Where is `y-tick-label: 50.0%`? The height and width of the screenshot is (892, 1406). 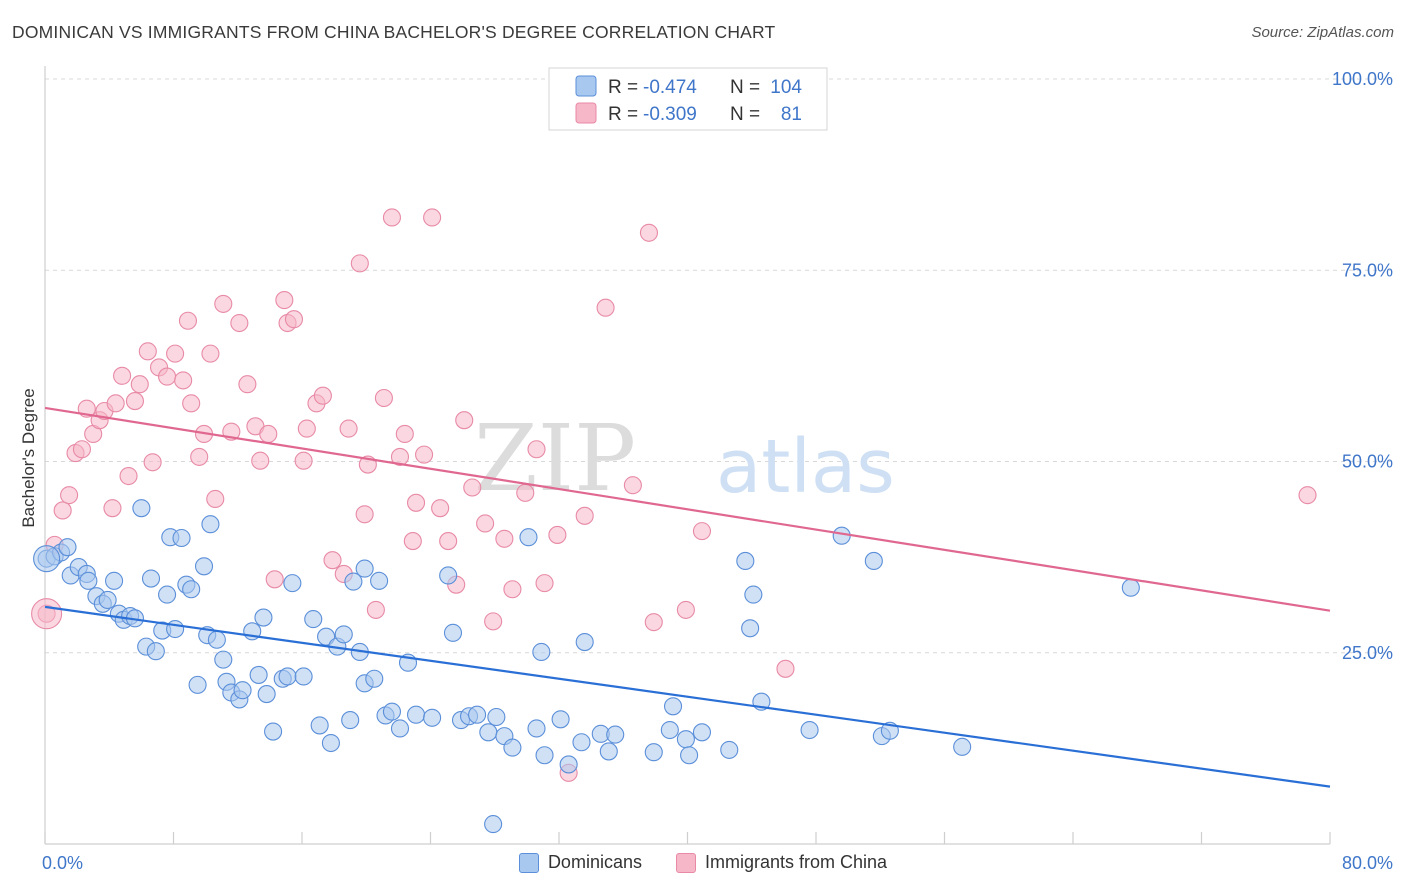 y-tick-label: 50.0% is located at coordinates (1367, 462).